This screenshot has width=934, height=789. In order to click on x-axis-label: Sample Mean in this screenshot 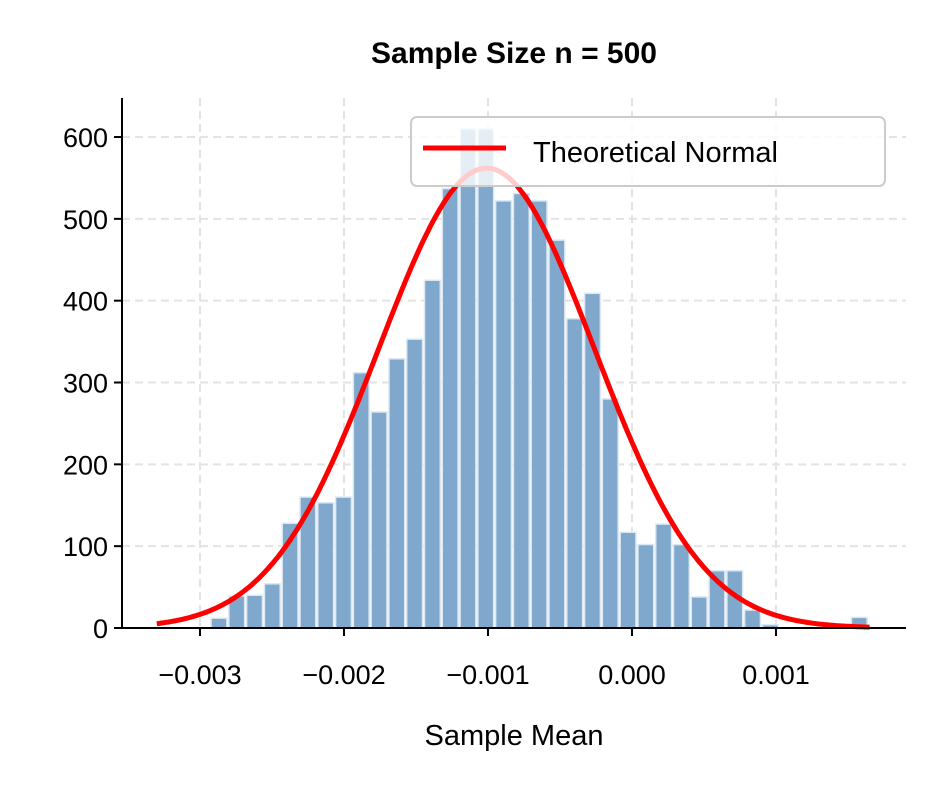, I will do `click(514, 736)`.